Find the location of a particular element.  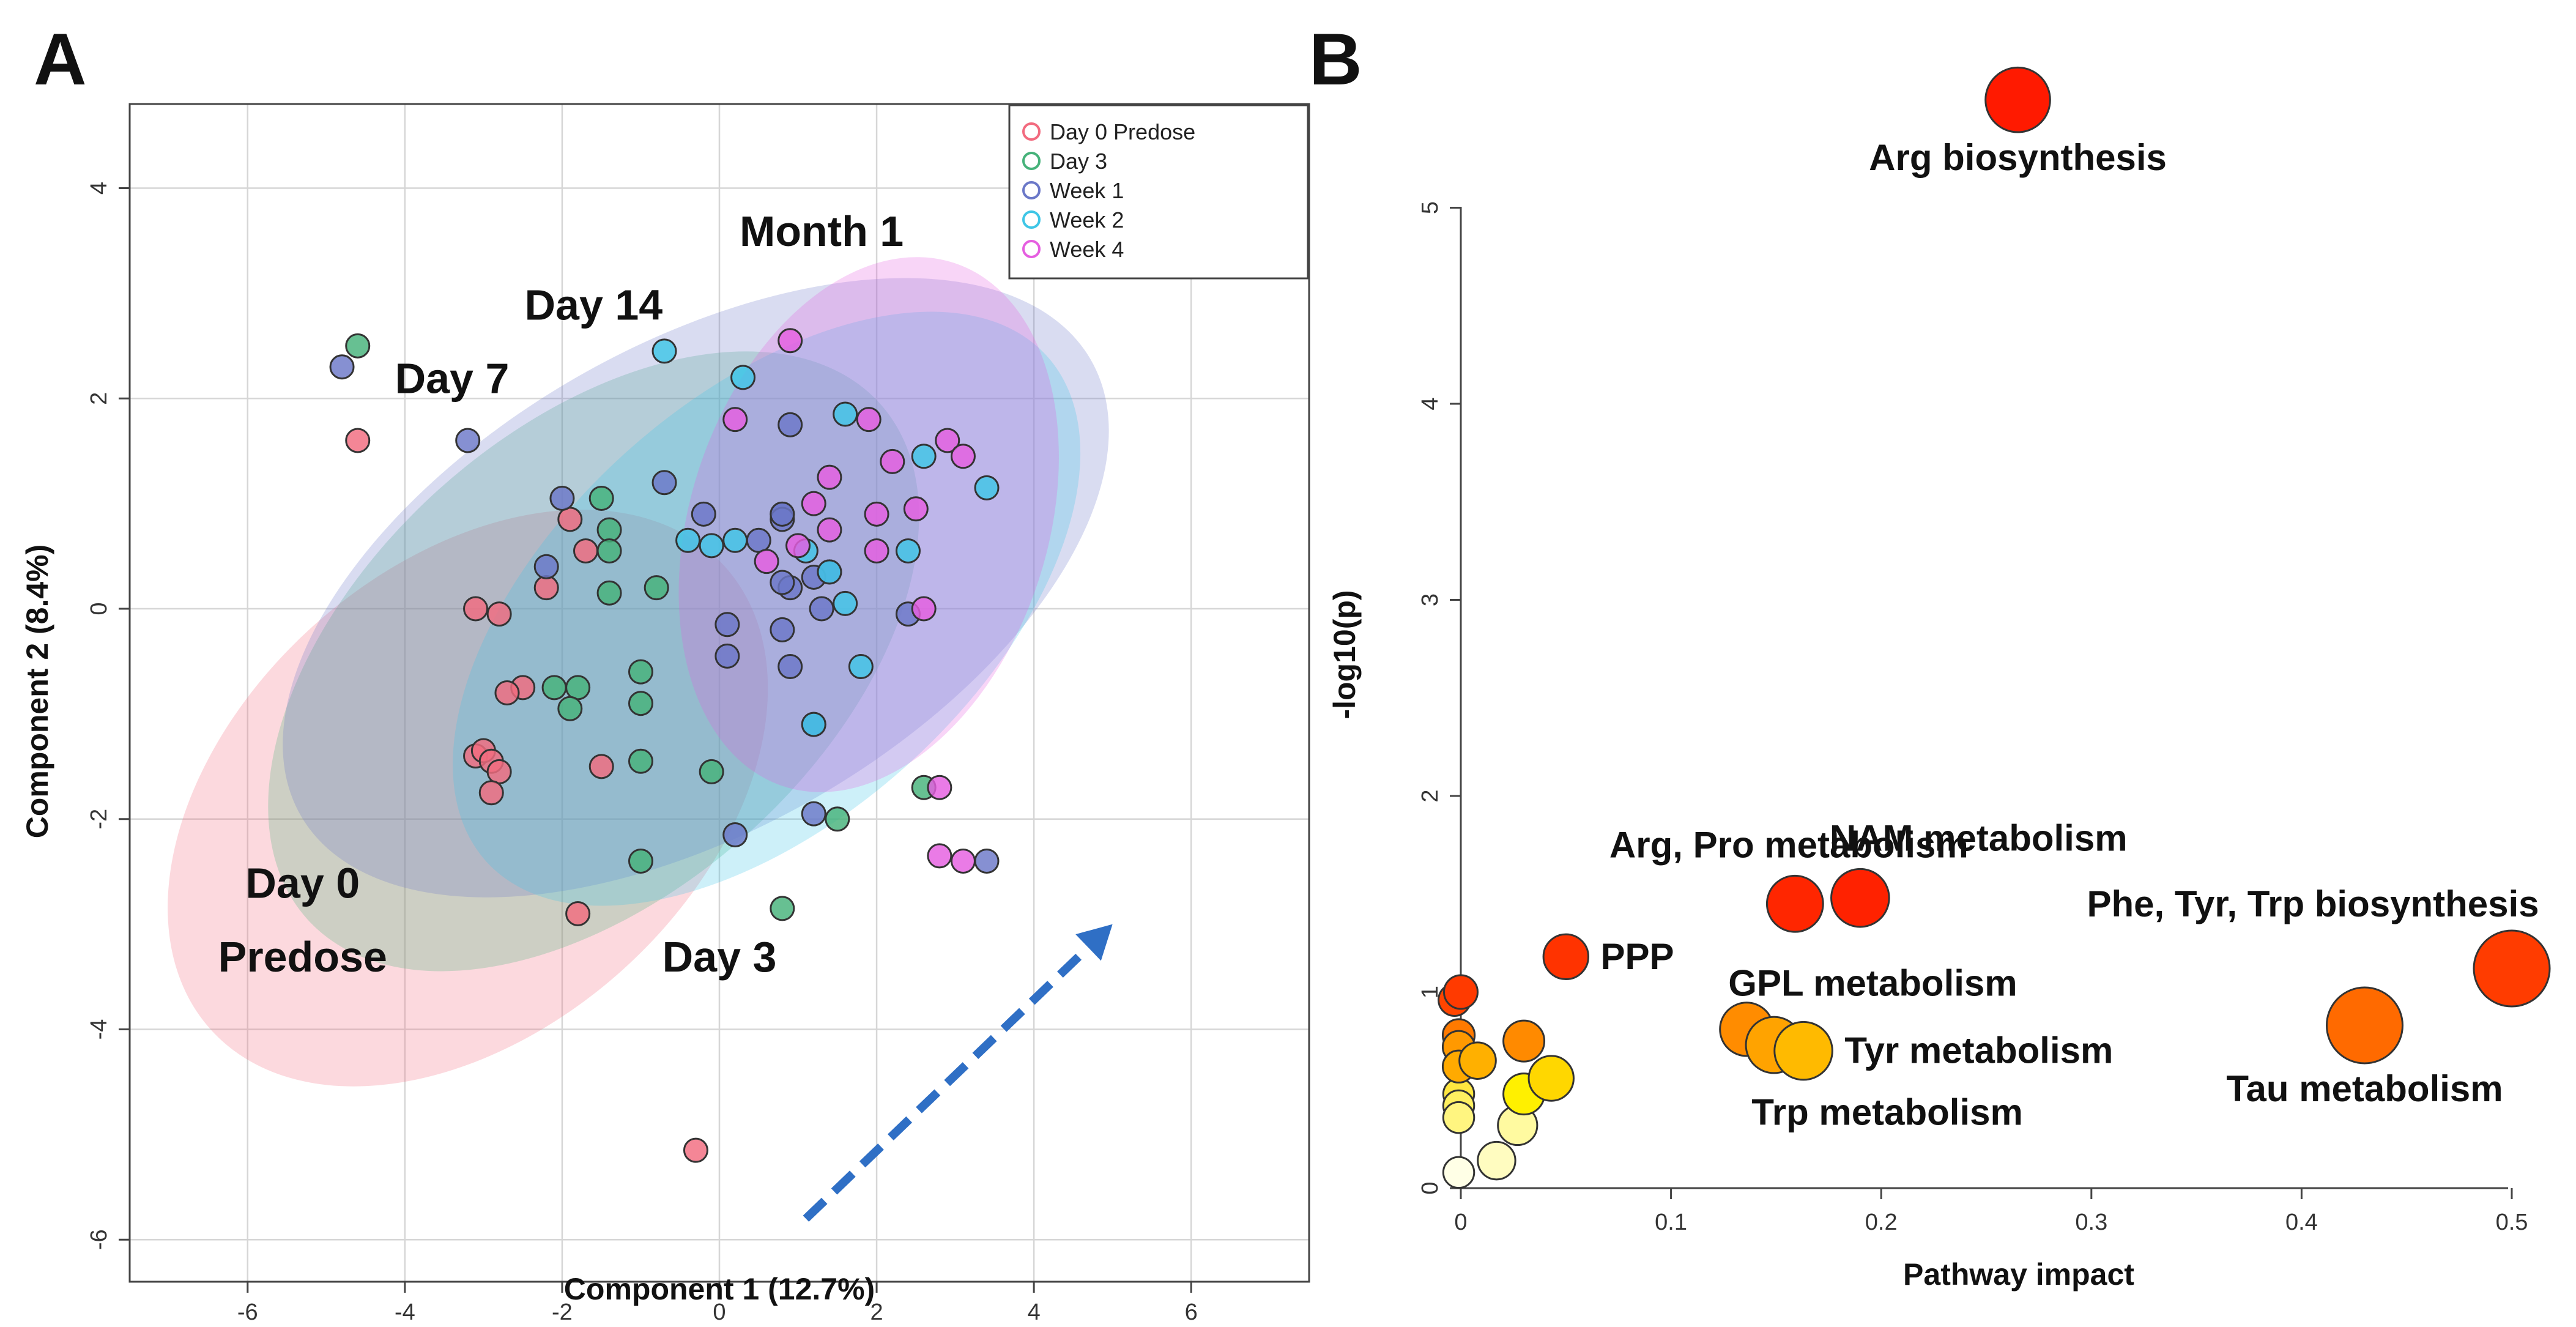

trend-arrow-head is located at coordinates (1094, 942).